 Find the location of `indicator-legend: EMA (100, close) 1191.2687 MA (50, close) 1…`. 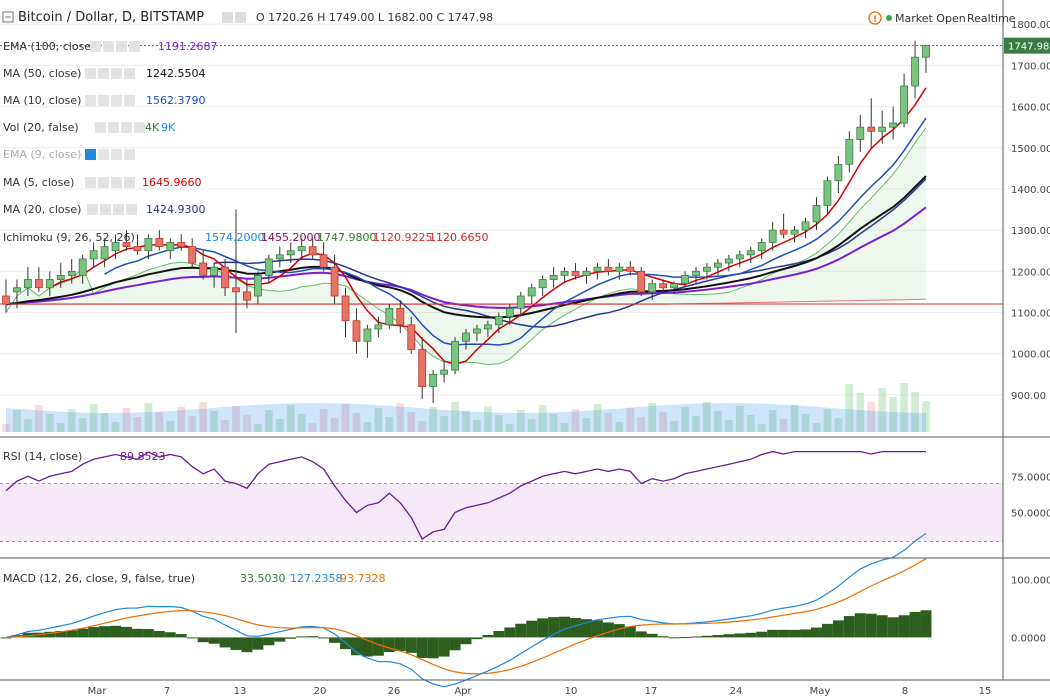

indicator-legend: EMA (100, close) 1191.2687 MA (50, close) 1… is located at coordinates (246, 142).